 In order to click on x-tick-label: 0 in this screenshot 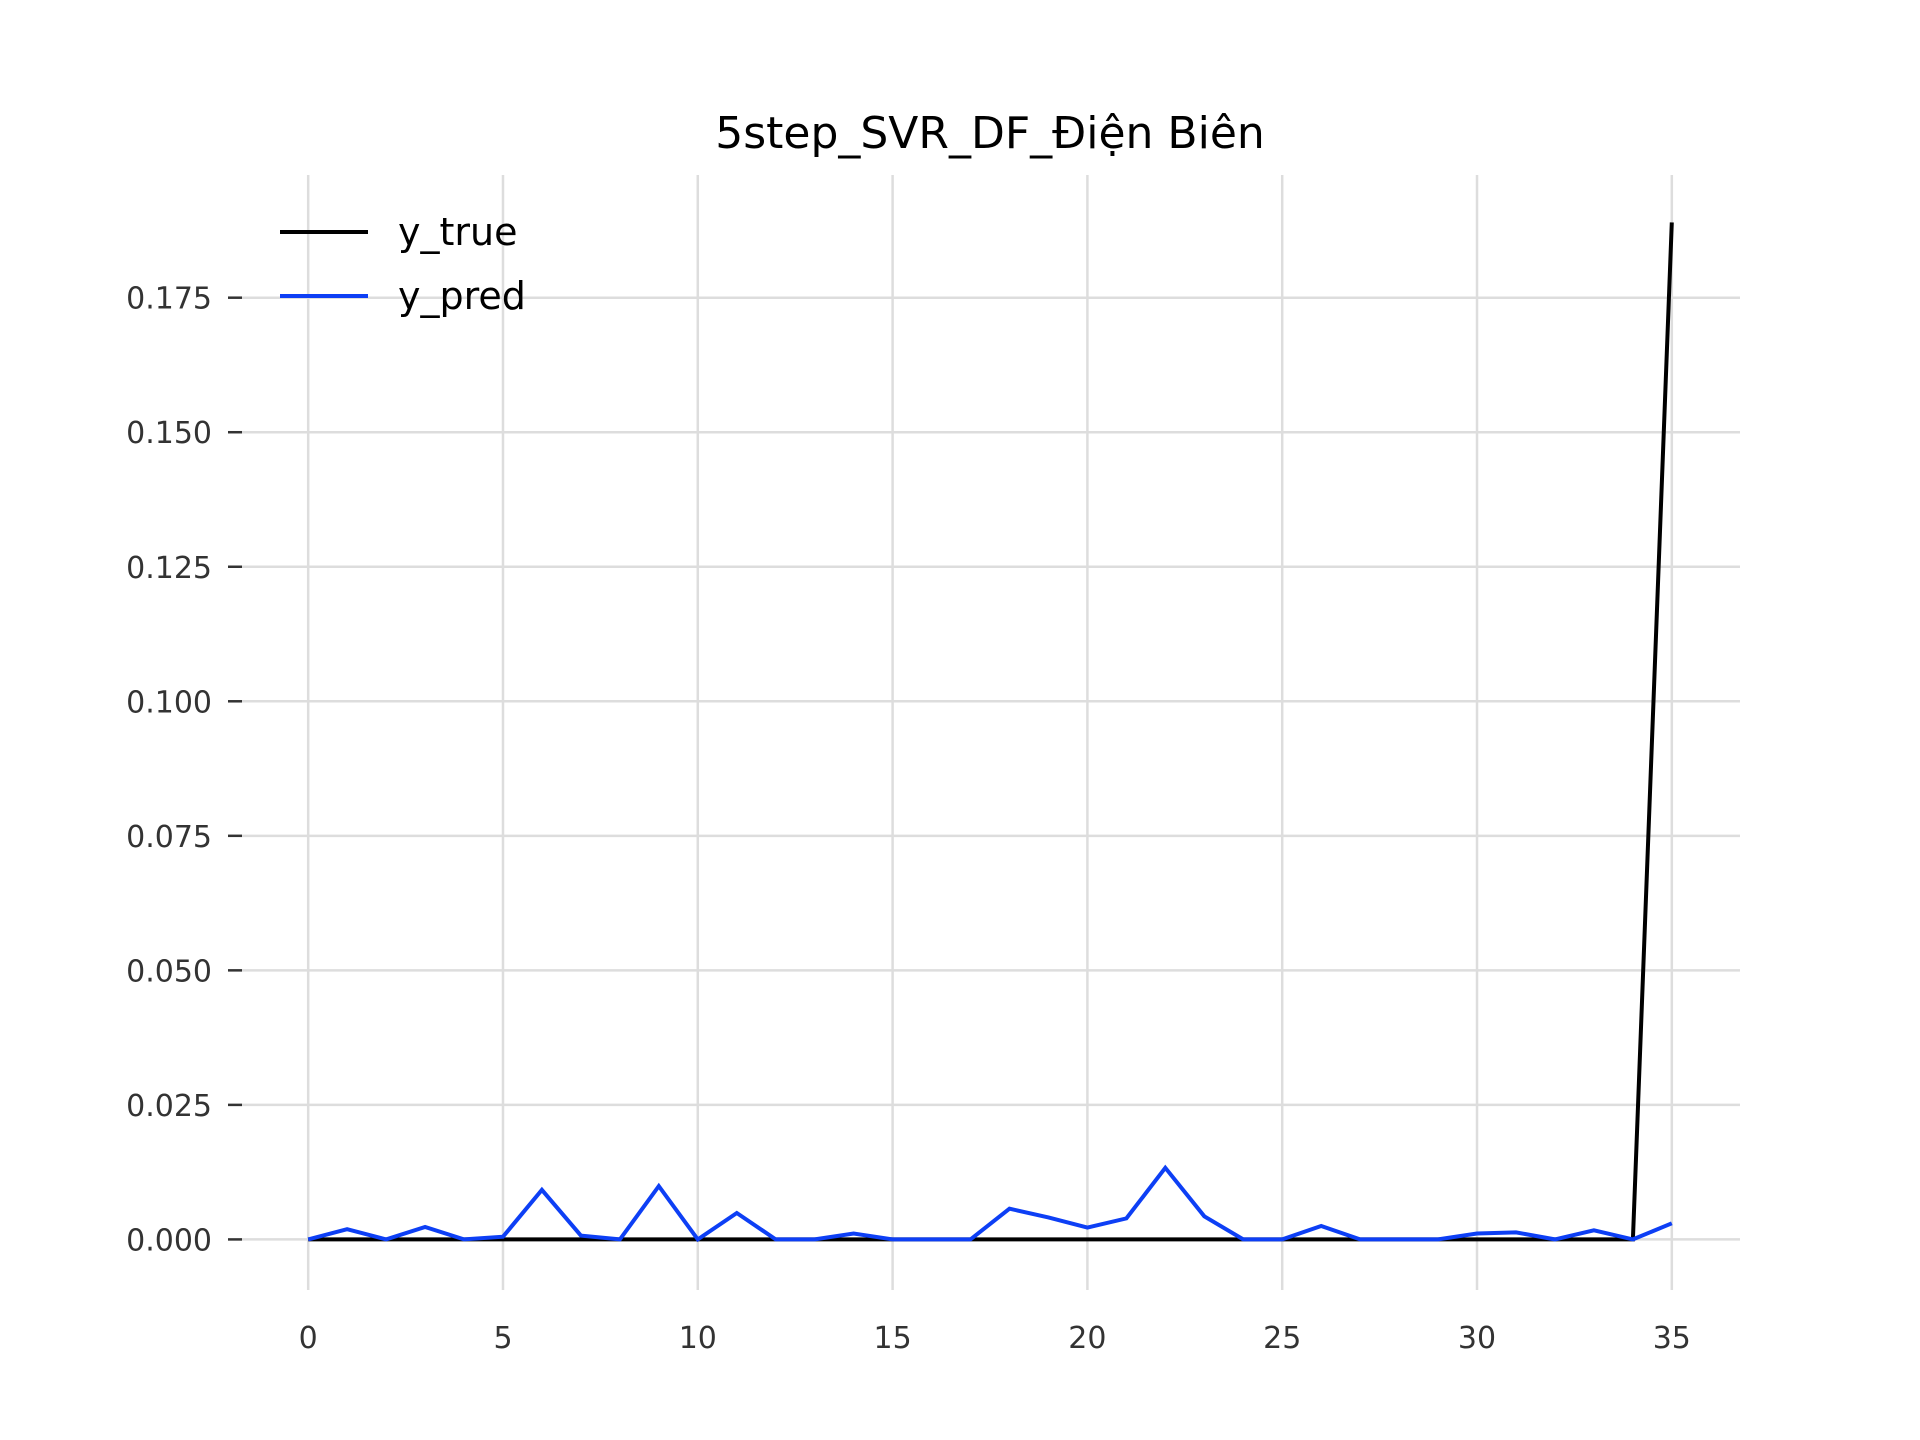, I will do `click(308, 1338)`.